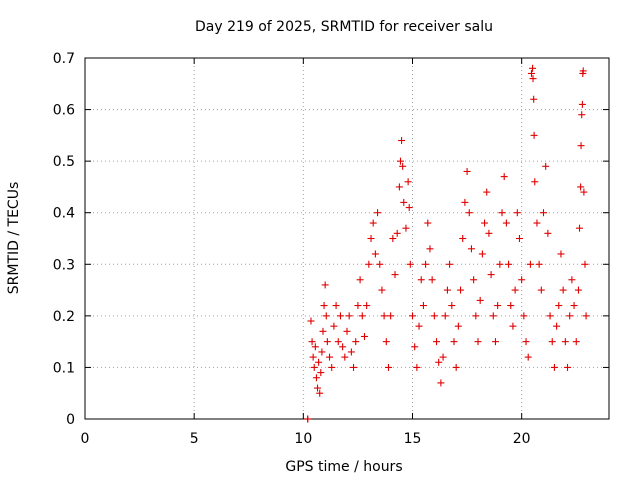 This screenshot has width=640, height=480. What do you see at coordinates (522, 439) in the screenshot?
I see `x-tick-label: 20` at bounding box center [522, 439].